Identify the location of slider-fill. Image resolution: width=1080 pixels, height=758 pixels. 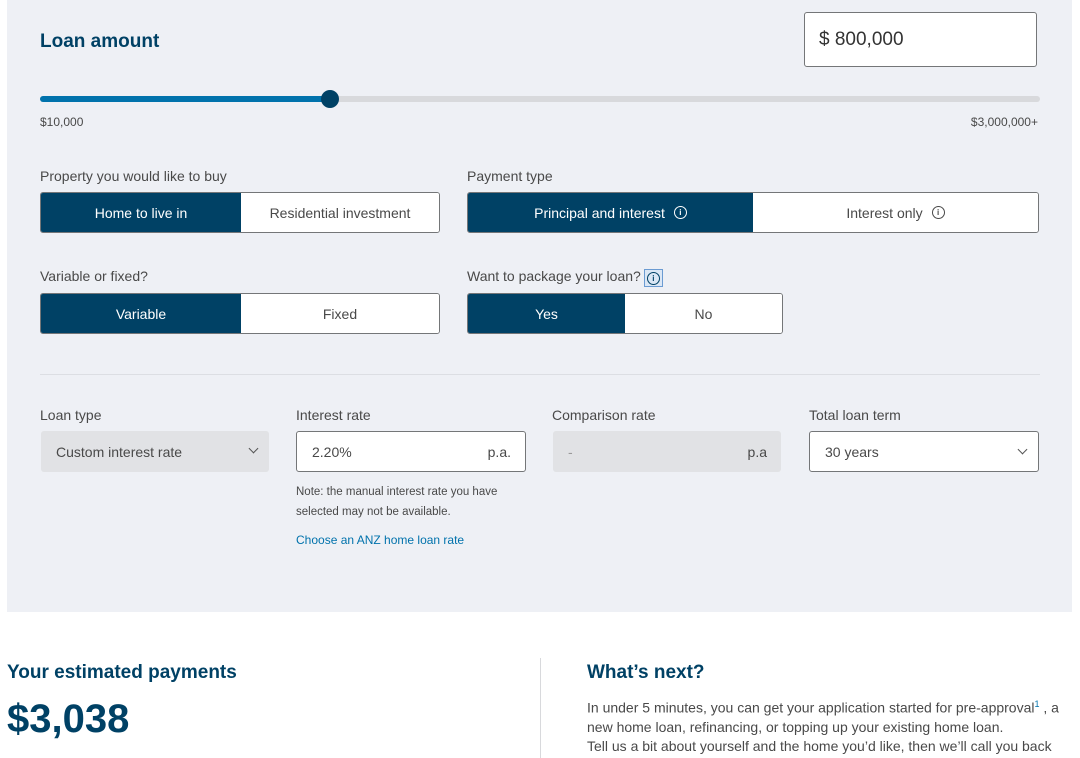
(185, 99).